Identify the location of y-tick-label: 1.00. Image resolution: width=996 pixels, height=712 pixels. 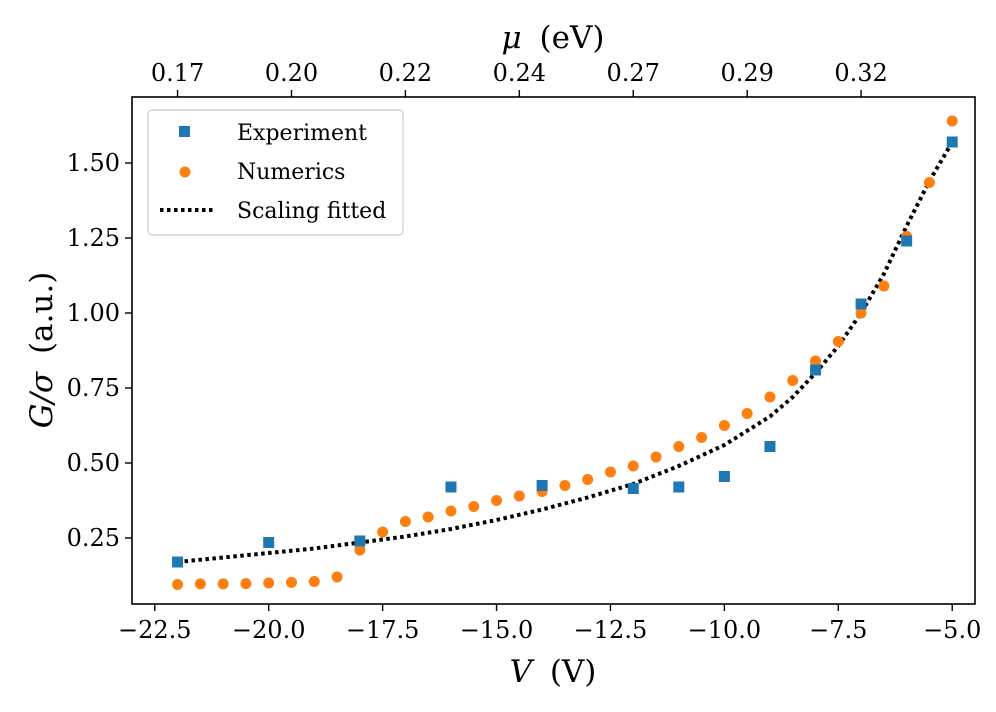
(93, 313).